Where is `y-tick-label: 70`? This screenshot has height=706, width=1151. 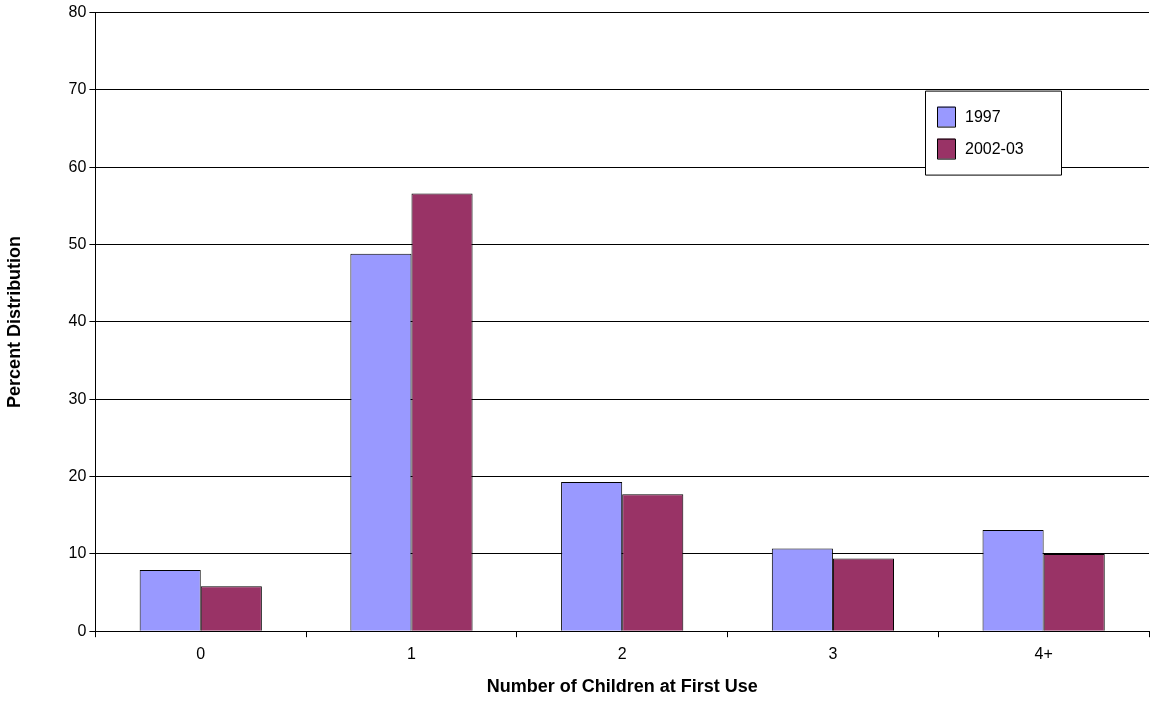
y-tick-label: 70 is located at coordinates (77, 89).